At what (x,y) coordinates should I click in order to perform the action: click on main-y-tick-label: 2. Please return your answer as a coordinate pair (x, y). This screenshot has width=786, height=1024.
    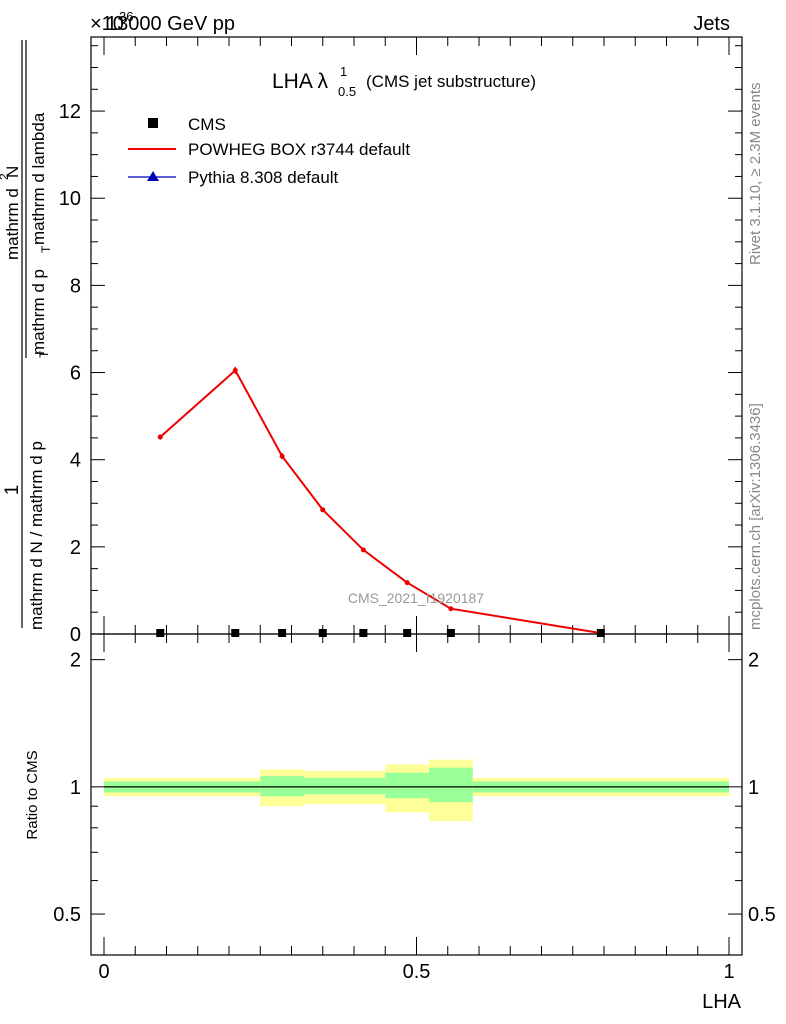
    Looking at the image, I should click on (75, 548).